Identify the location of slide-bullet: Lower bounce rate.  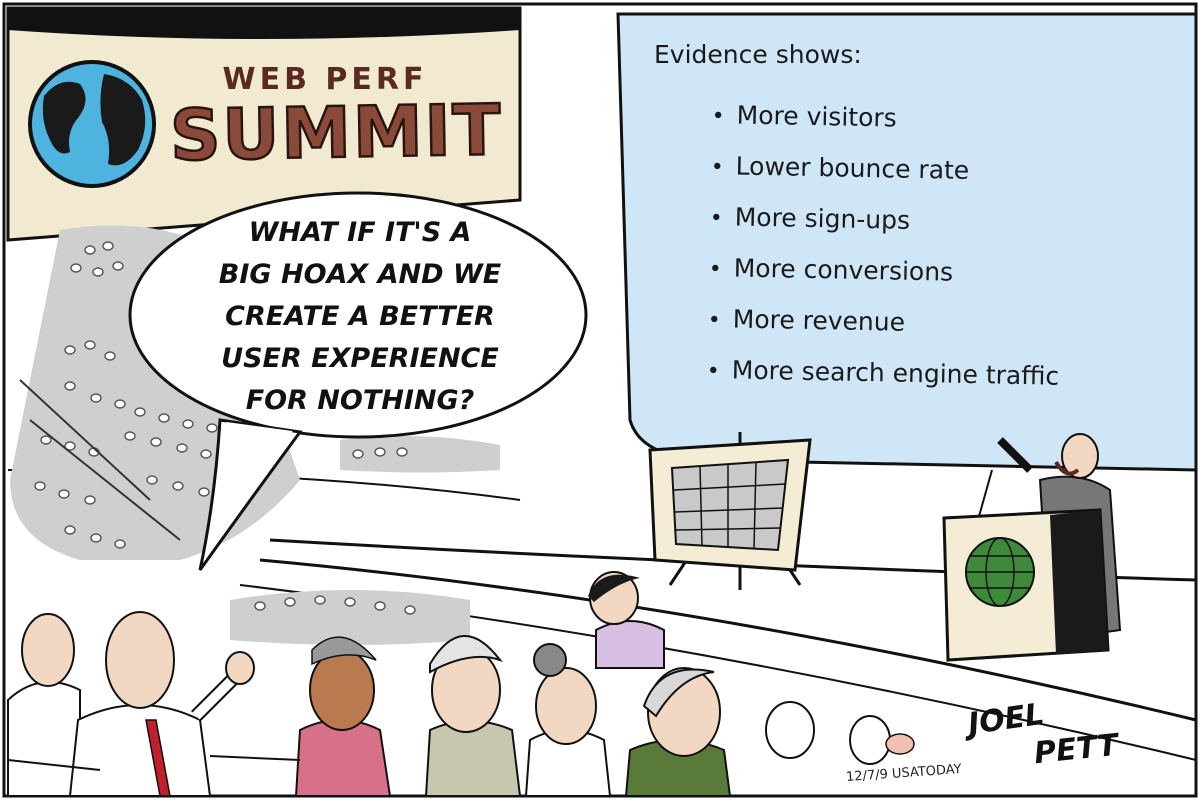
(886, 180).